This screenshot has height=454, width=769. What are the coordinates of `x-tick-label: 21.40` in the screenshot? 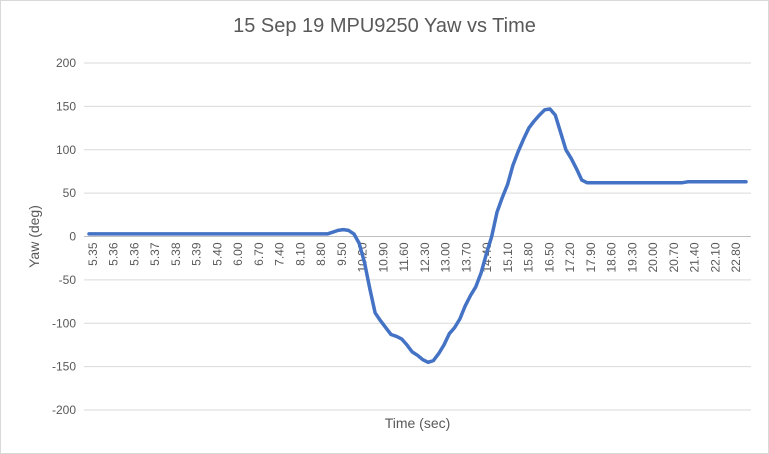 It's located at (695, 257).